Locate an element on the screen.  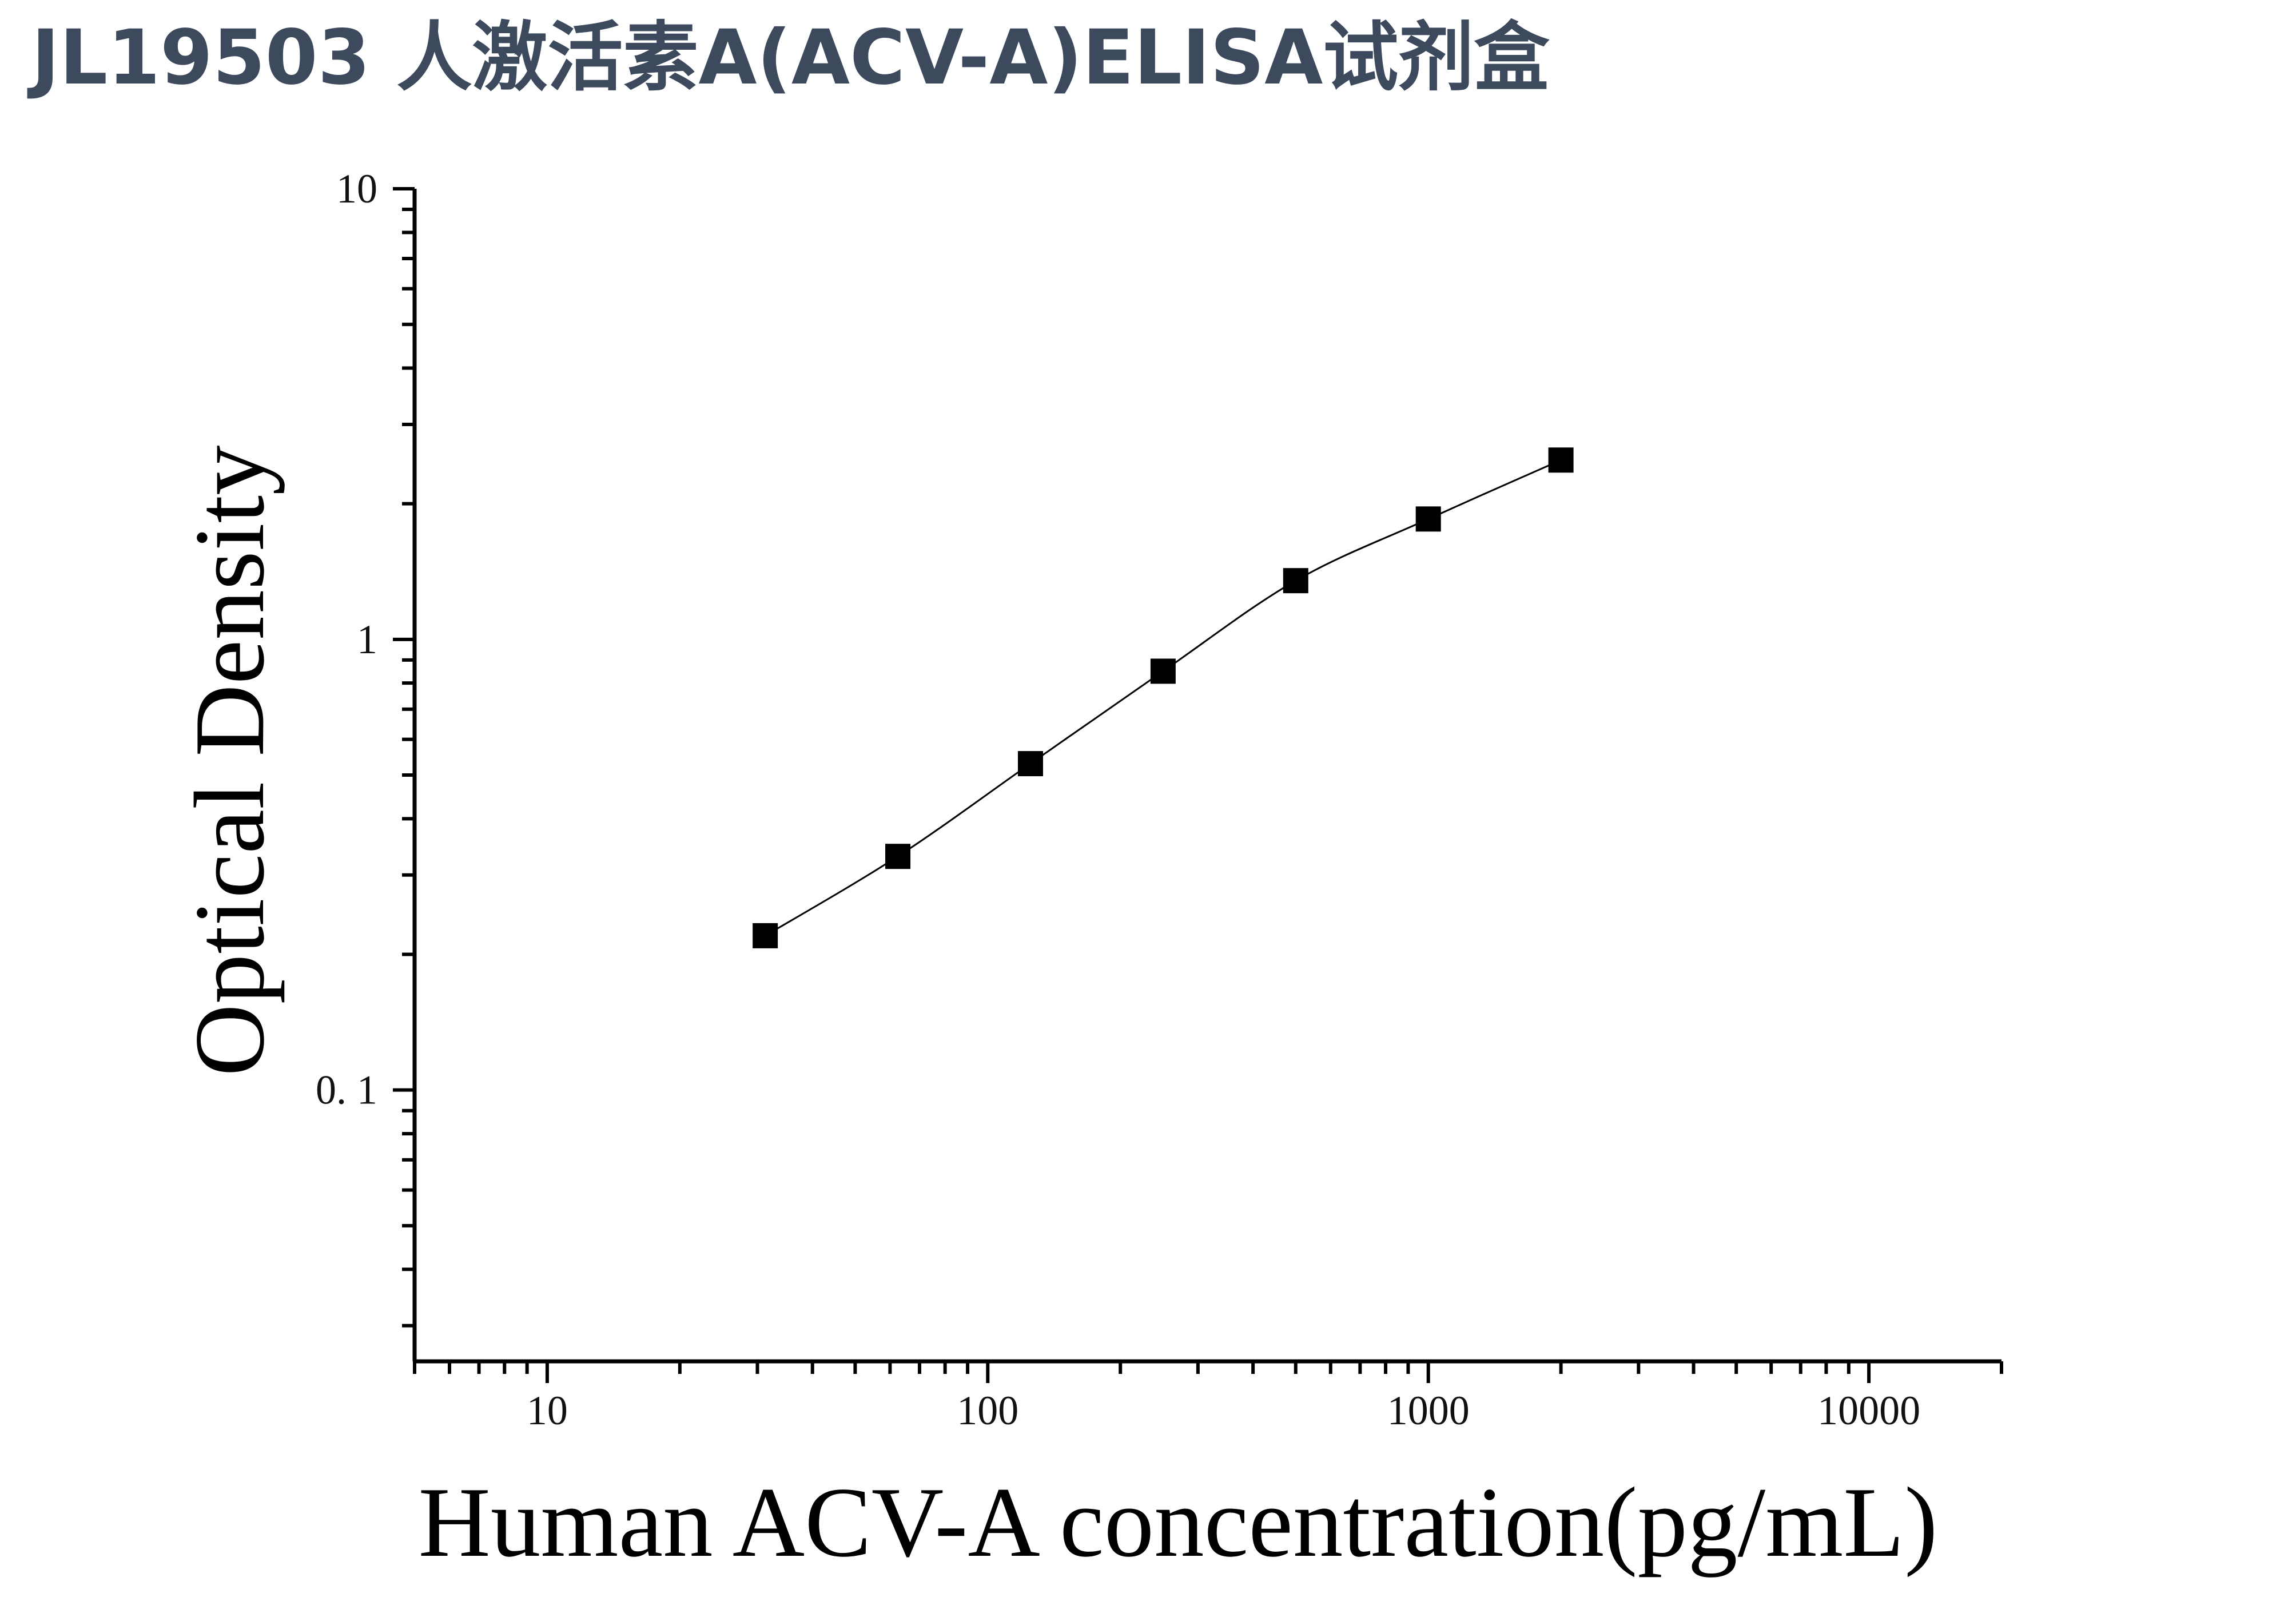
page-title: JL19503 人激活素A(ACV-A)ELISA试剂盒 is located at coordinates (790, 58).